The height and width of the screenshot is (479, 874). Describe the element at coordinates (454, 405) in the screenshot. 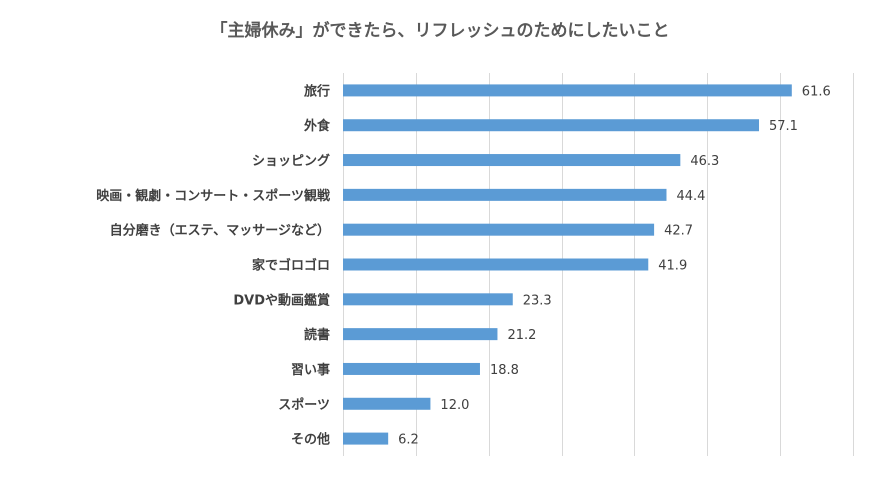

I see `value-label-9: 12.0` at that location.